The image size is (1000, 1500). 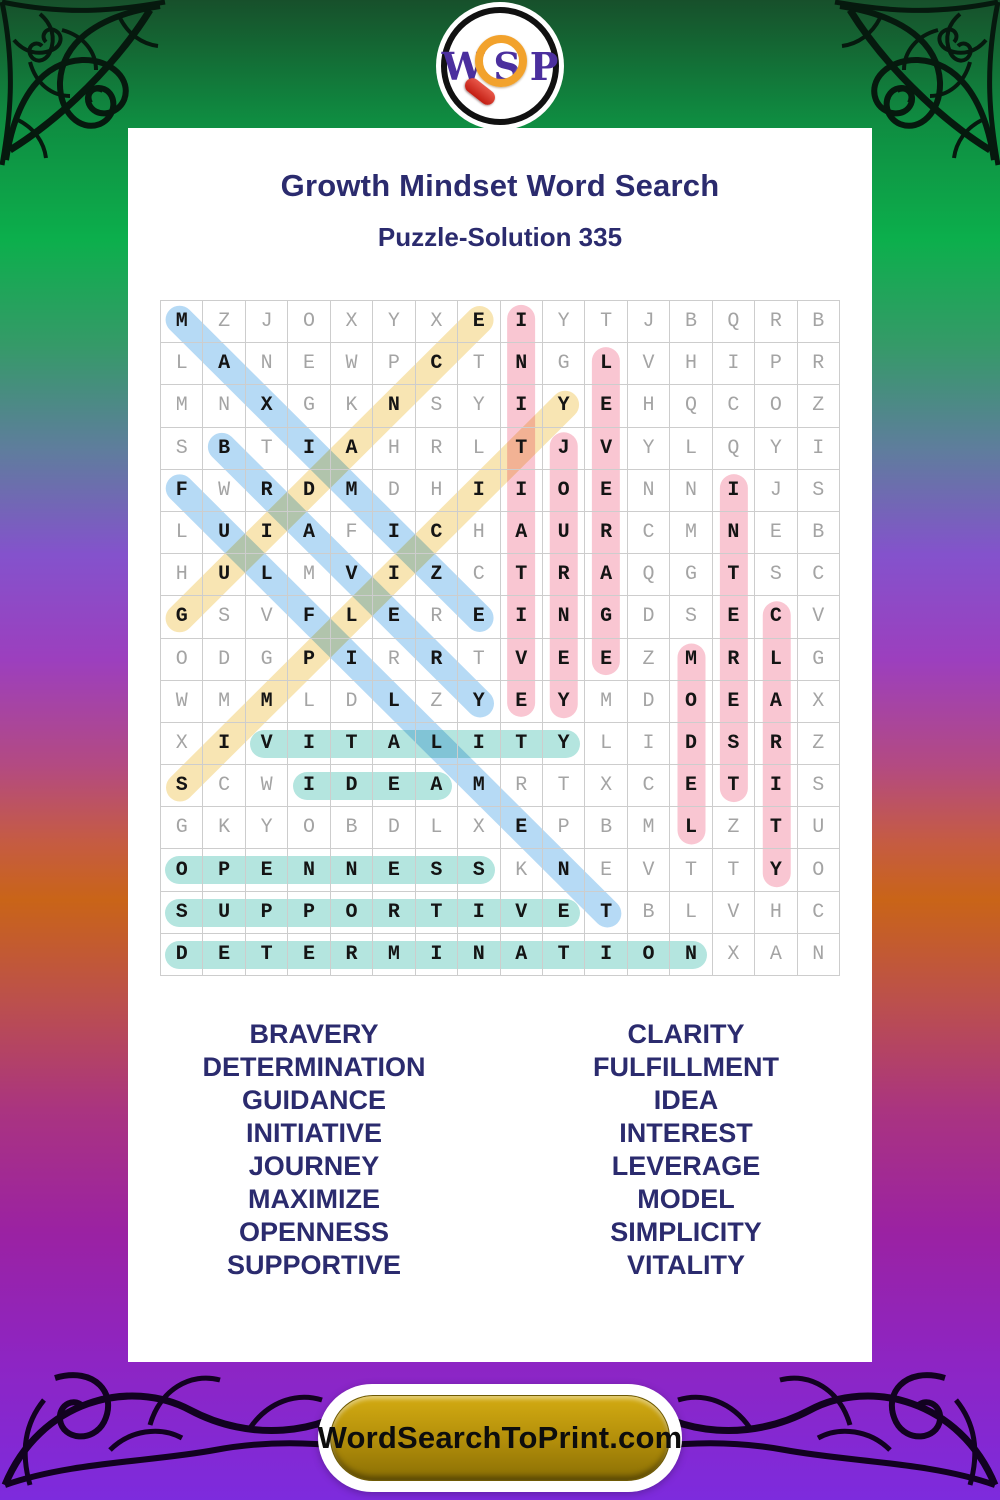 I want to click on grid-cell: G, so click(x=606, y=617).